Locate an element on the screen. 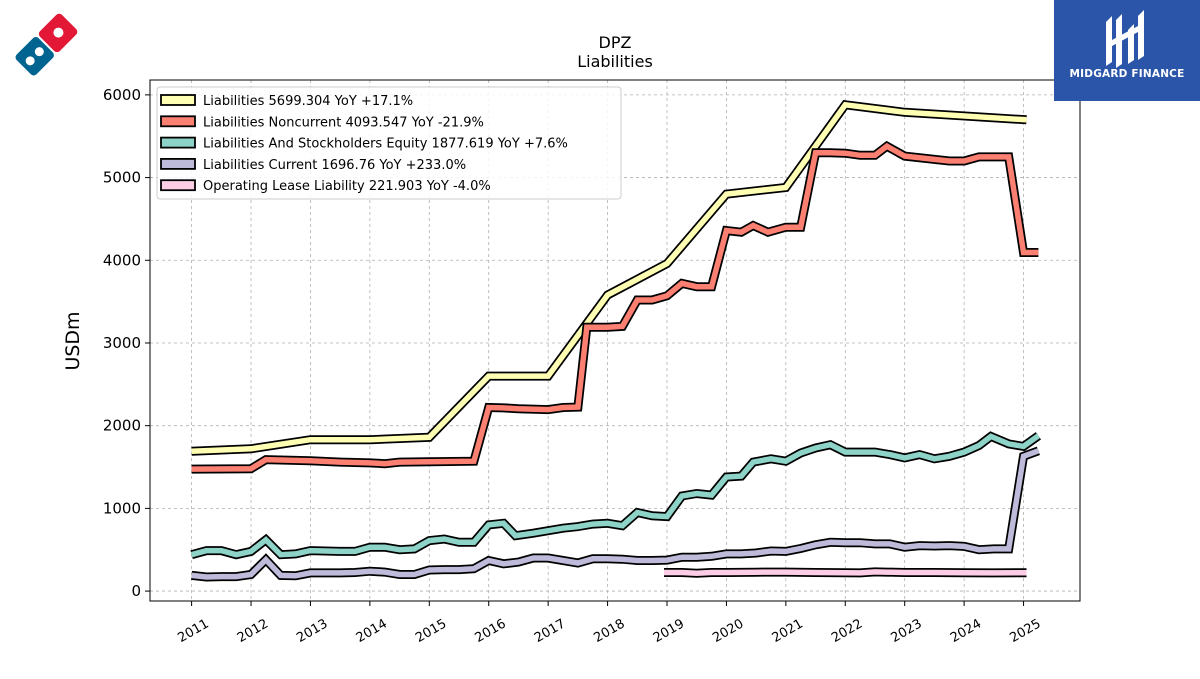  x-tick-label: 2016 is located at coordinates (491, 631).